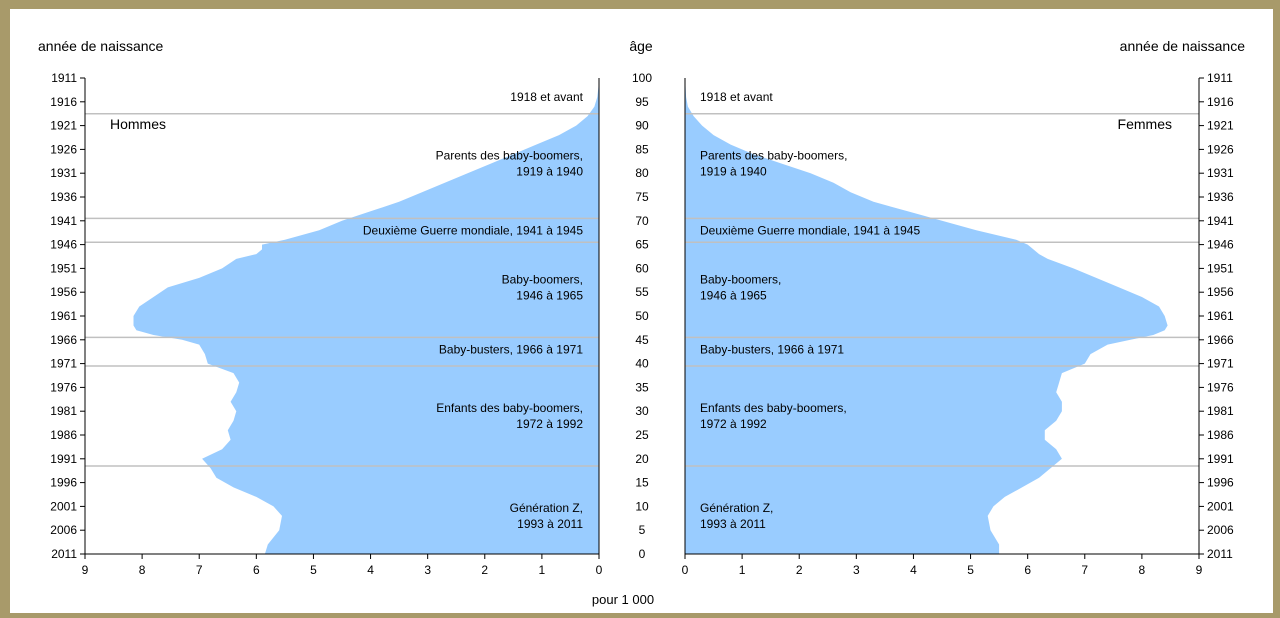  Describe the element at coordinates (685, 570) in the screenshot. I see `x-tick-label-right: 0` at that location.